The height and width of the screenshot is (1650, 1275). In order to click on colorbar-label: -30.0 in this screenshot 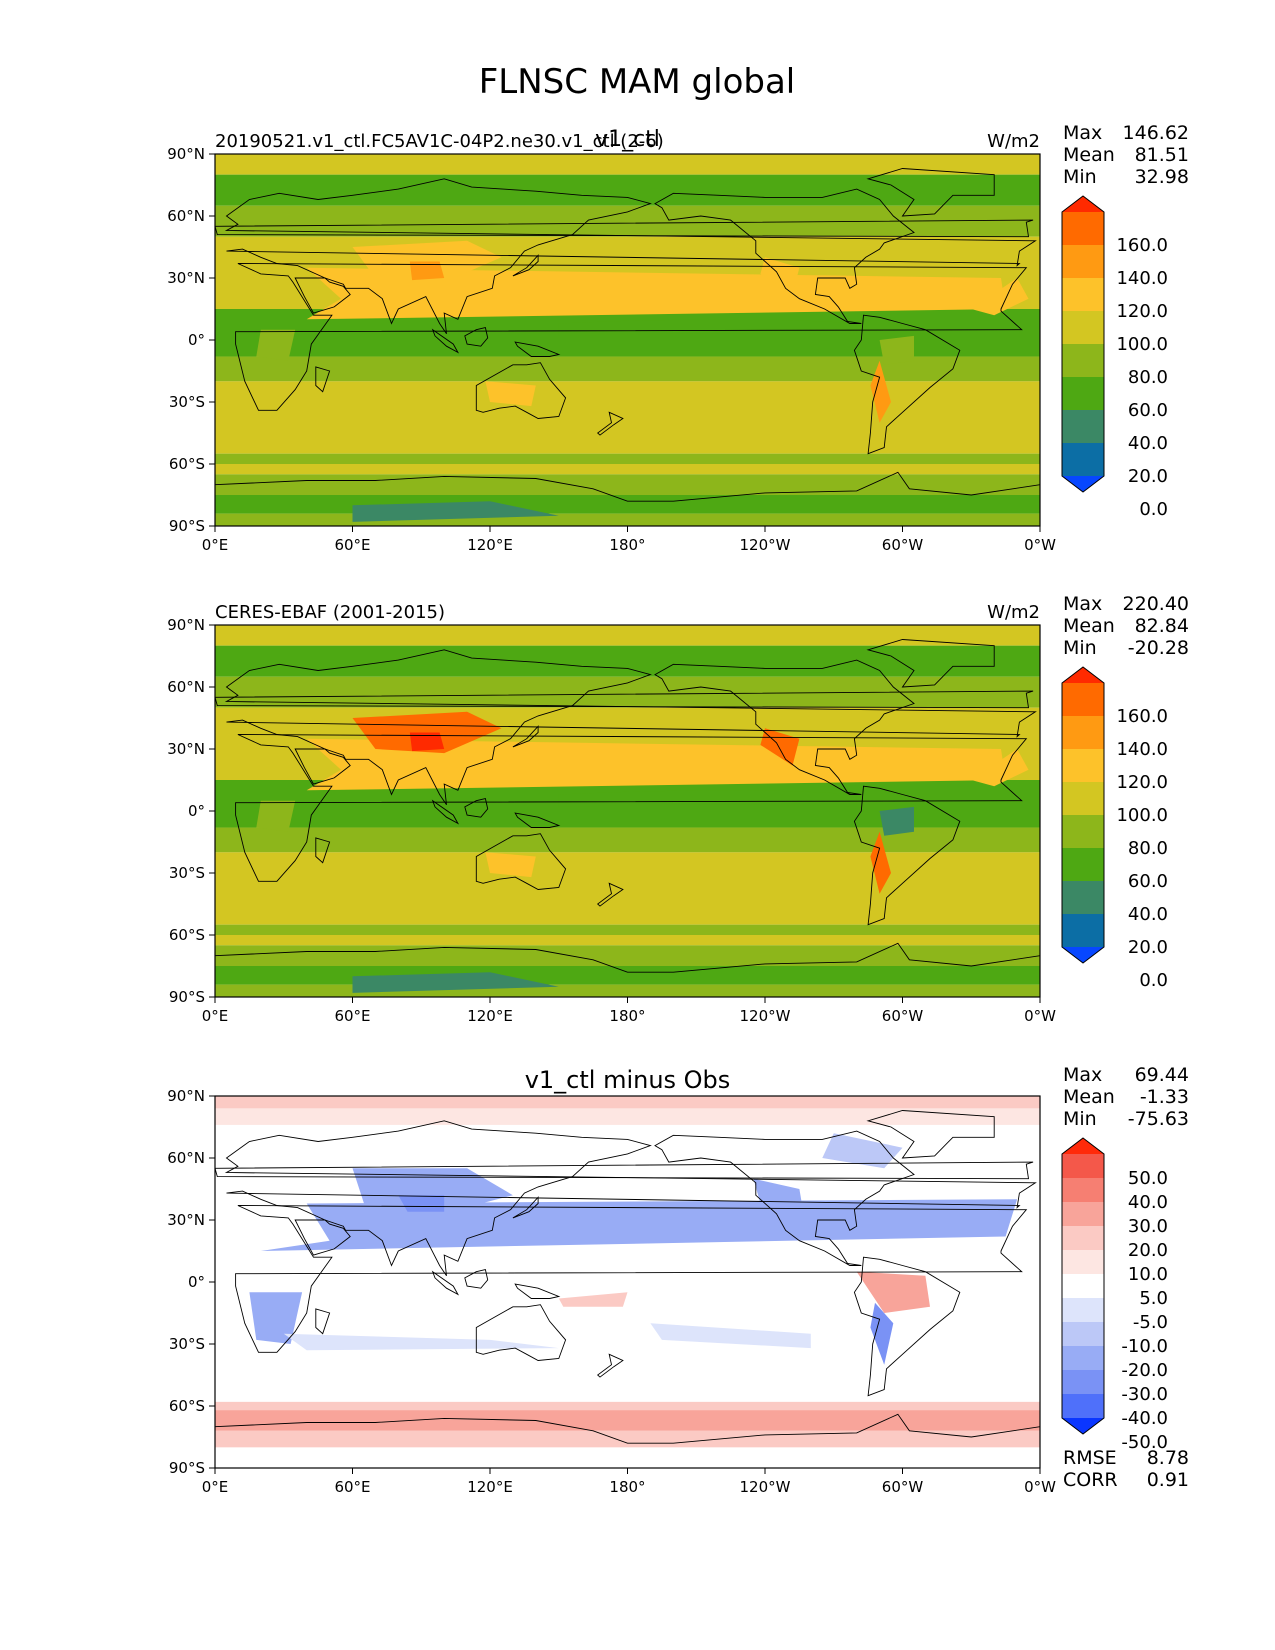, I will do `click(1144, 1394)`.